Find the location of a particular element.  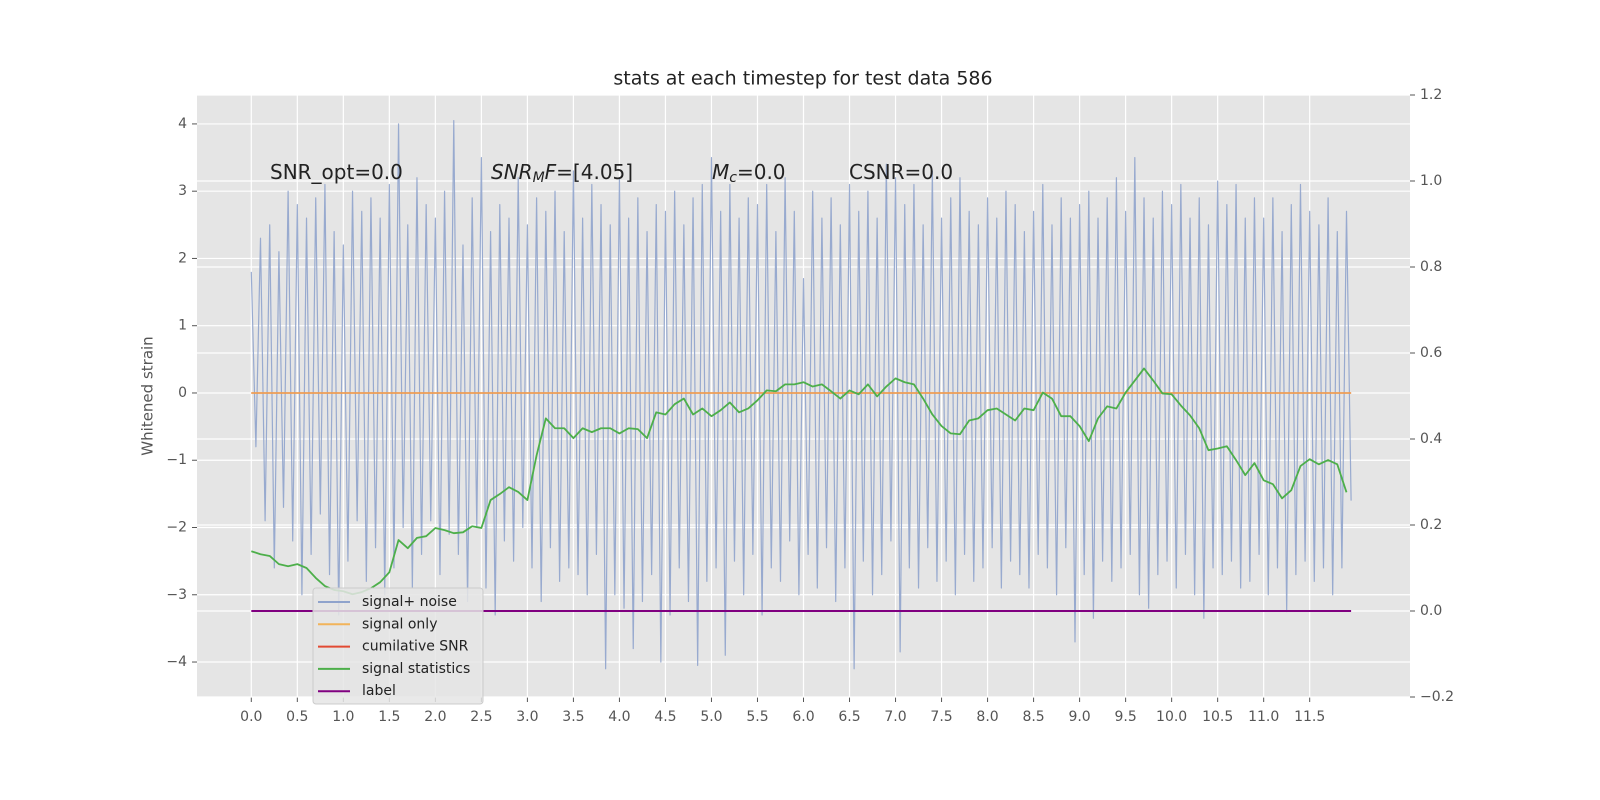

x-tick-label: 0.5 is located at coordinates (297, 717).